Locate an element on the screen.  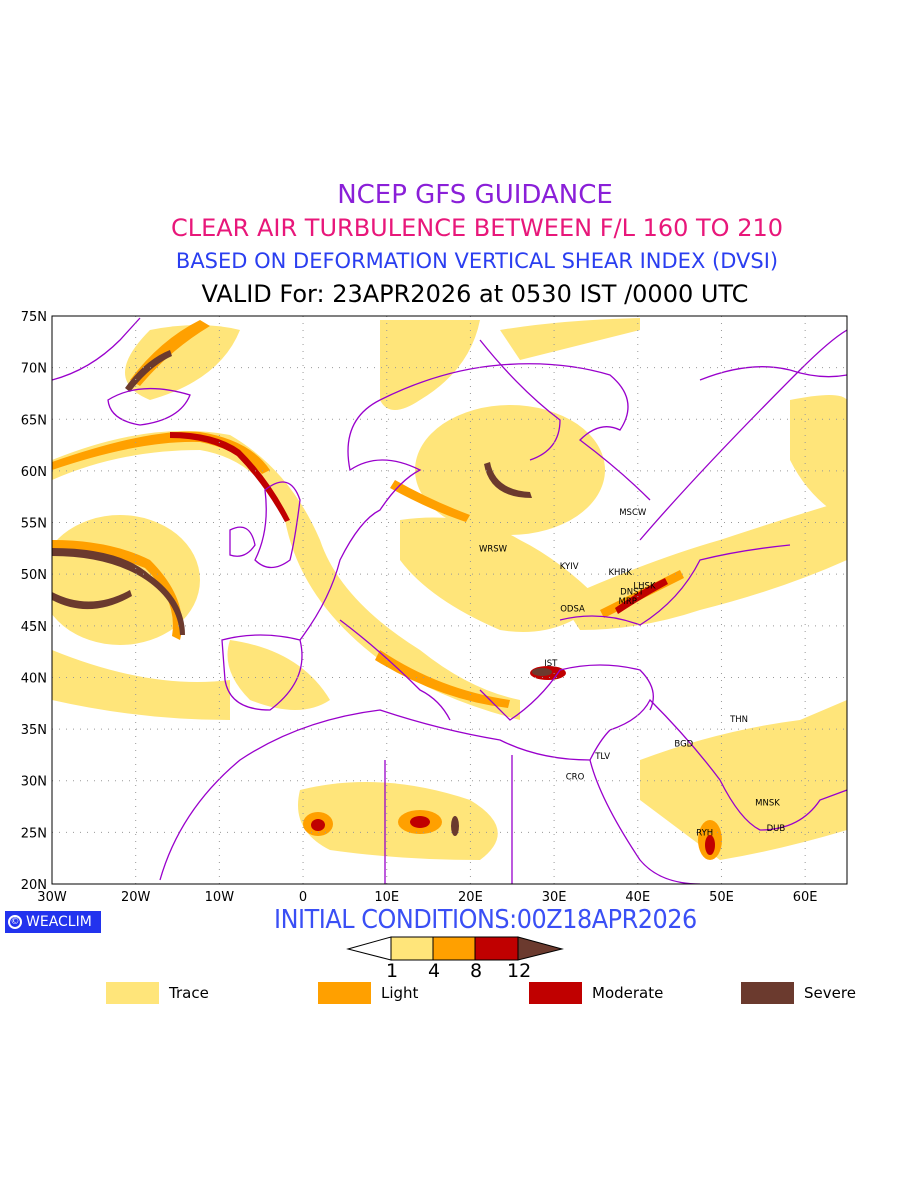
colorbar-light is located at coordinates (454, 948).